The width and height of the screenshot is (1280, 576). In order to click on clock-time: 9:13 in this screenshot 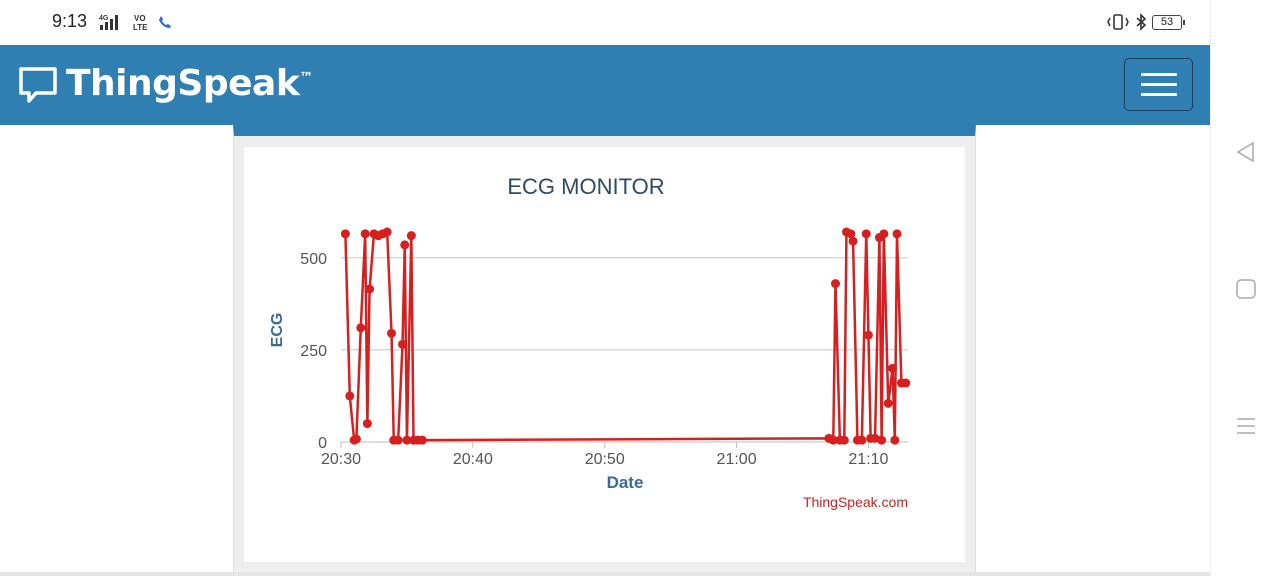, I will do `click(70, 21)`.